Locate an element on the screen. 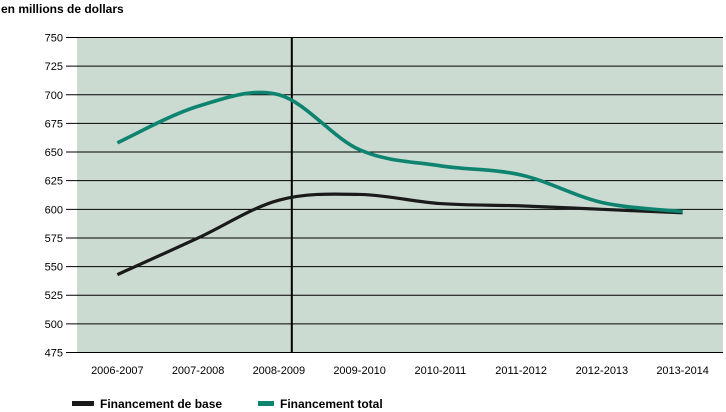 The height and width of the screenshot is (412, 726). legend-item-financement-de-base: Financement de base is located at coordinates (147, 403).